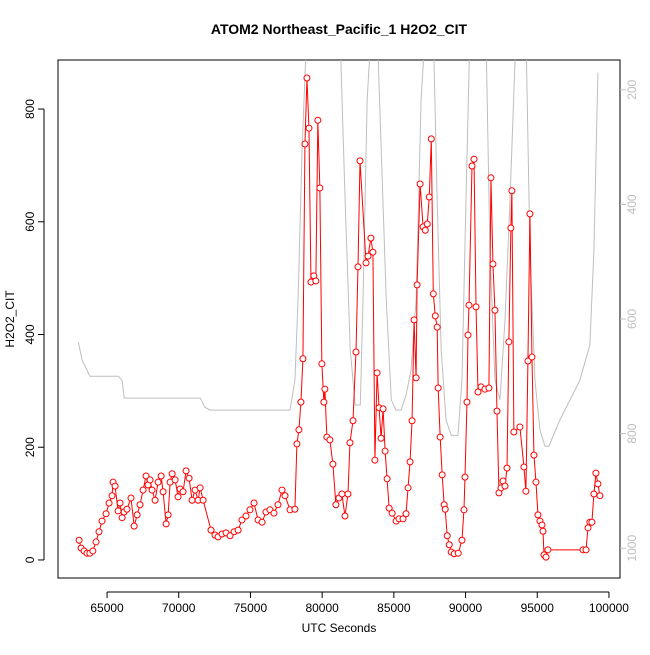  Describe the element at coordinates (609, 608) in the screenshot. I see `x-tick-label: 100000` at that location.